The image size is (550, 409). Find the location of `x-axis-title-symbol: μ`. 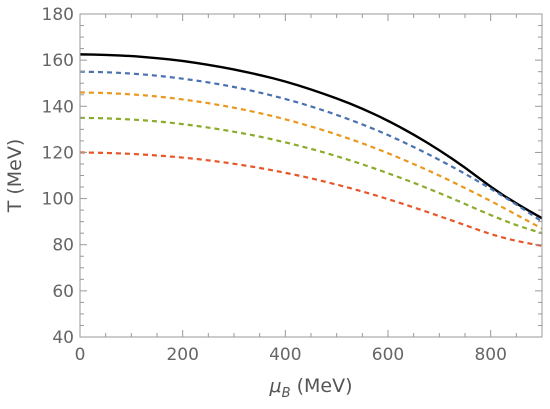

x-axis-title-symbol: μ is located at coordinates (275, 386).